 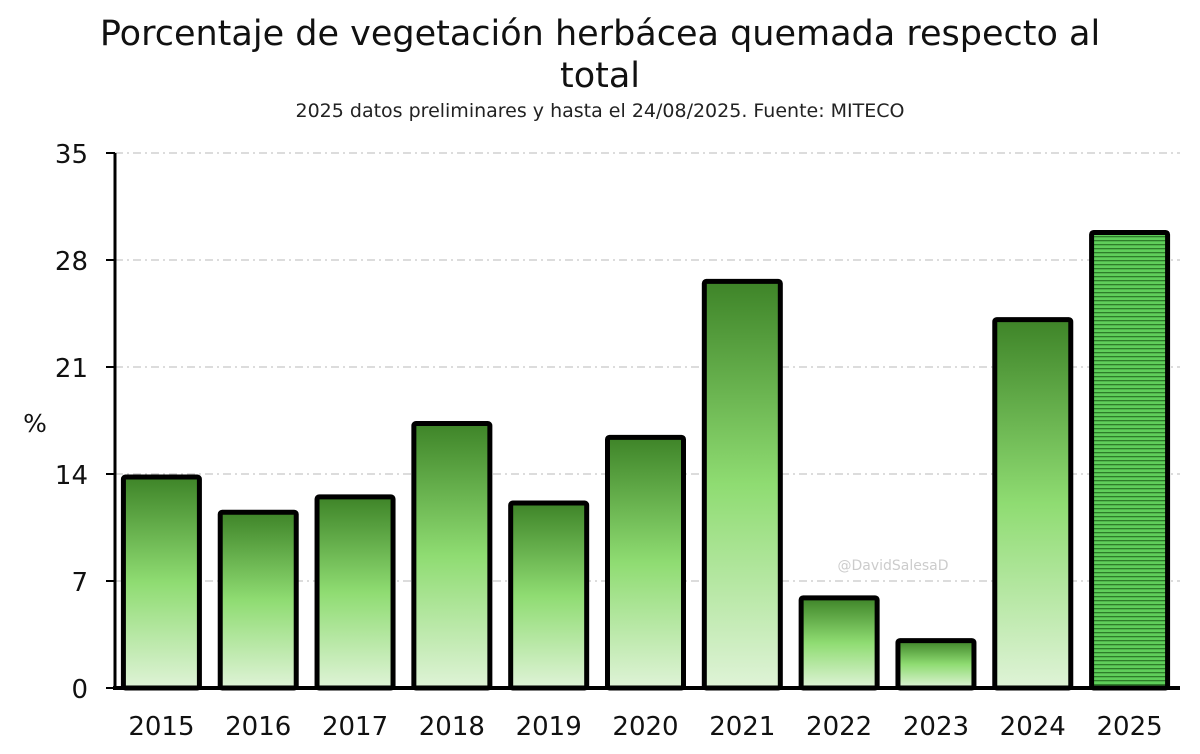 I want to click on chart-title-continued: total, so click(x=600, y=76).